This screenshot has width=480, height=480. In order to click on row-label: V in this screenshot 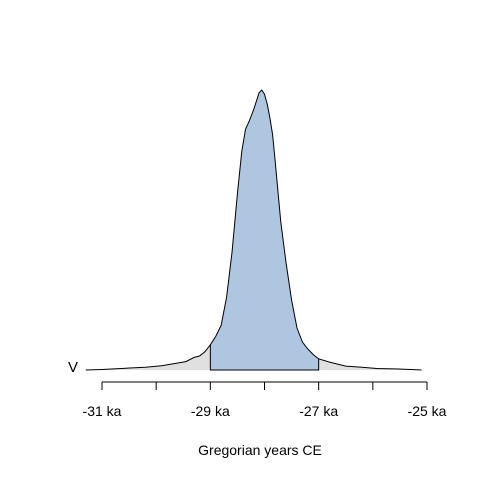, I will do `click(73, 367)`.